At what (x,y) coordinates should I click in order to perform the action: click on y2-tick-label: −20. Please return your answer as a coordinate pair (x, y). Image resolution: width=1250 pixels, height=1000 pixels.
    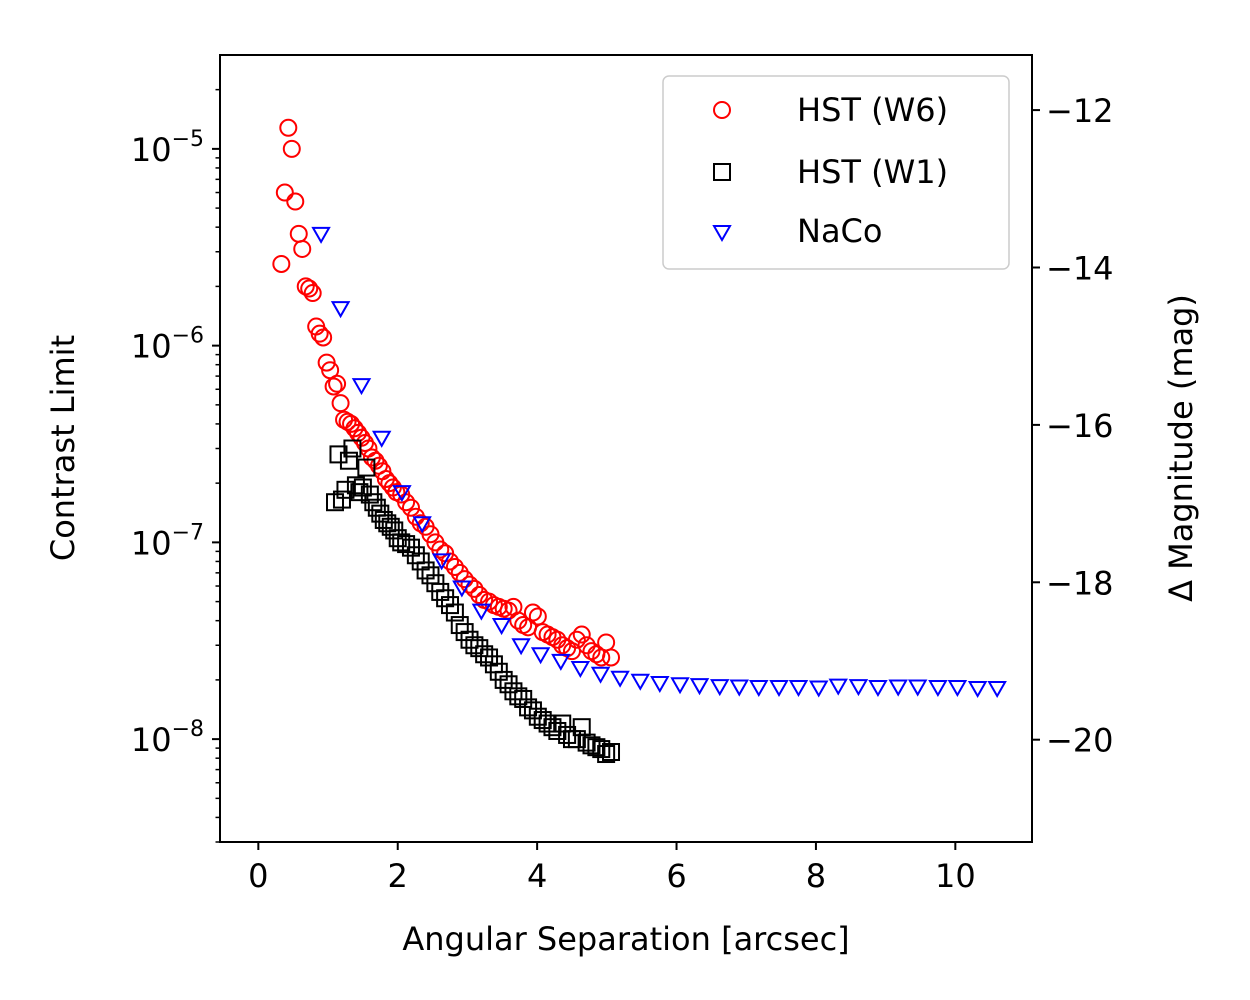
    Looking at the image, I should click on (1080, 741).